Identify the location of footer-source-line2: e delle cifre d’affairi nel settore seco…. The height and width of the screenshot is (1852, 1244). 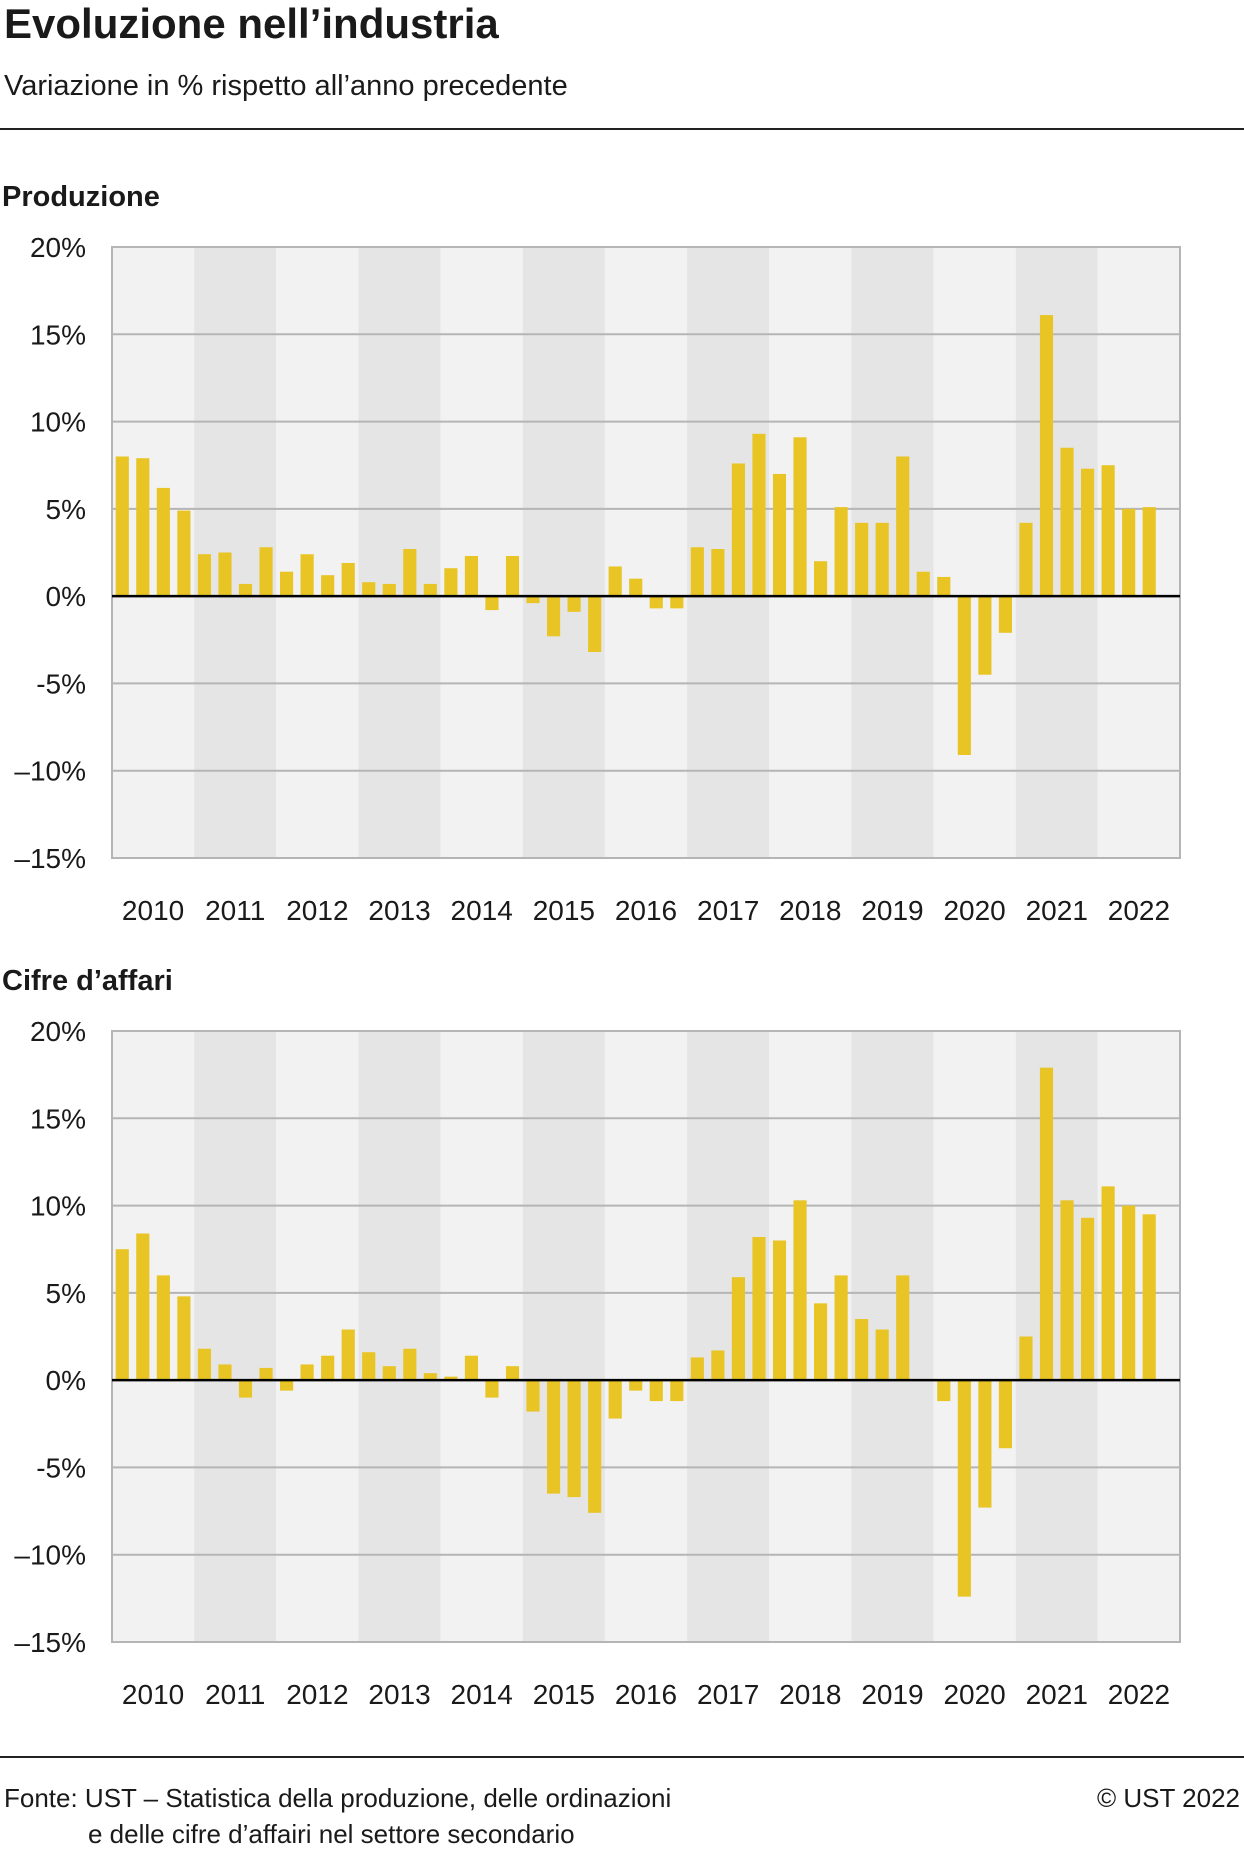
(331, 1834).